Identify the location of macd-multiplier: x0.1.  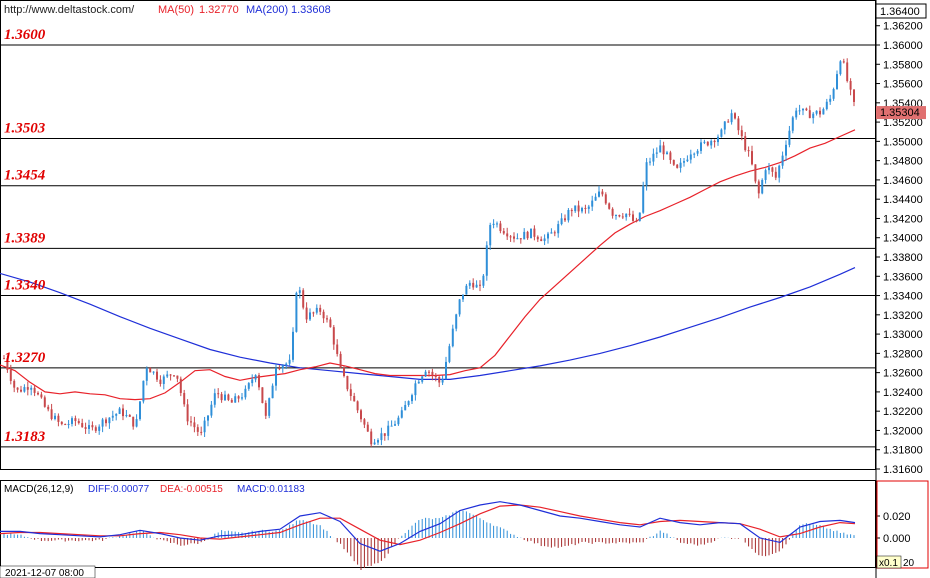
(888, 563).